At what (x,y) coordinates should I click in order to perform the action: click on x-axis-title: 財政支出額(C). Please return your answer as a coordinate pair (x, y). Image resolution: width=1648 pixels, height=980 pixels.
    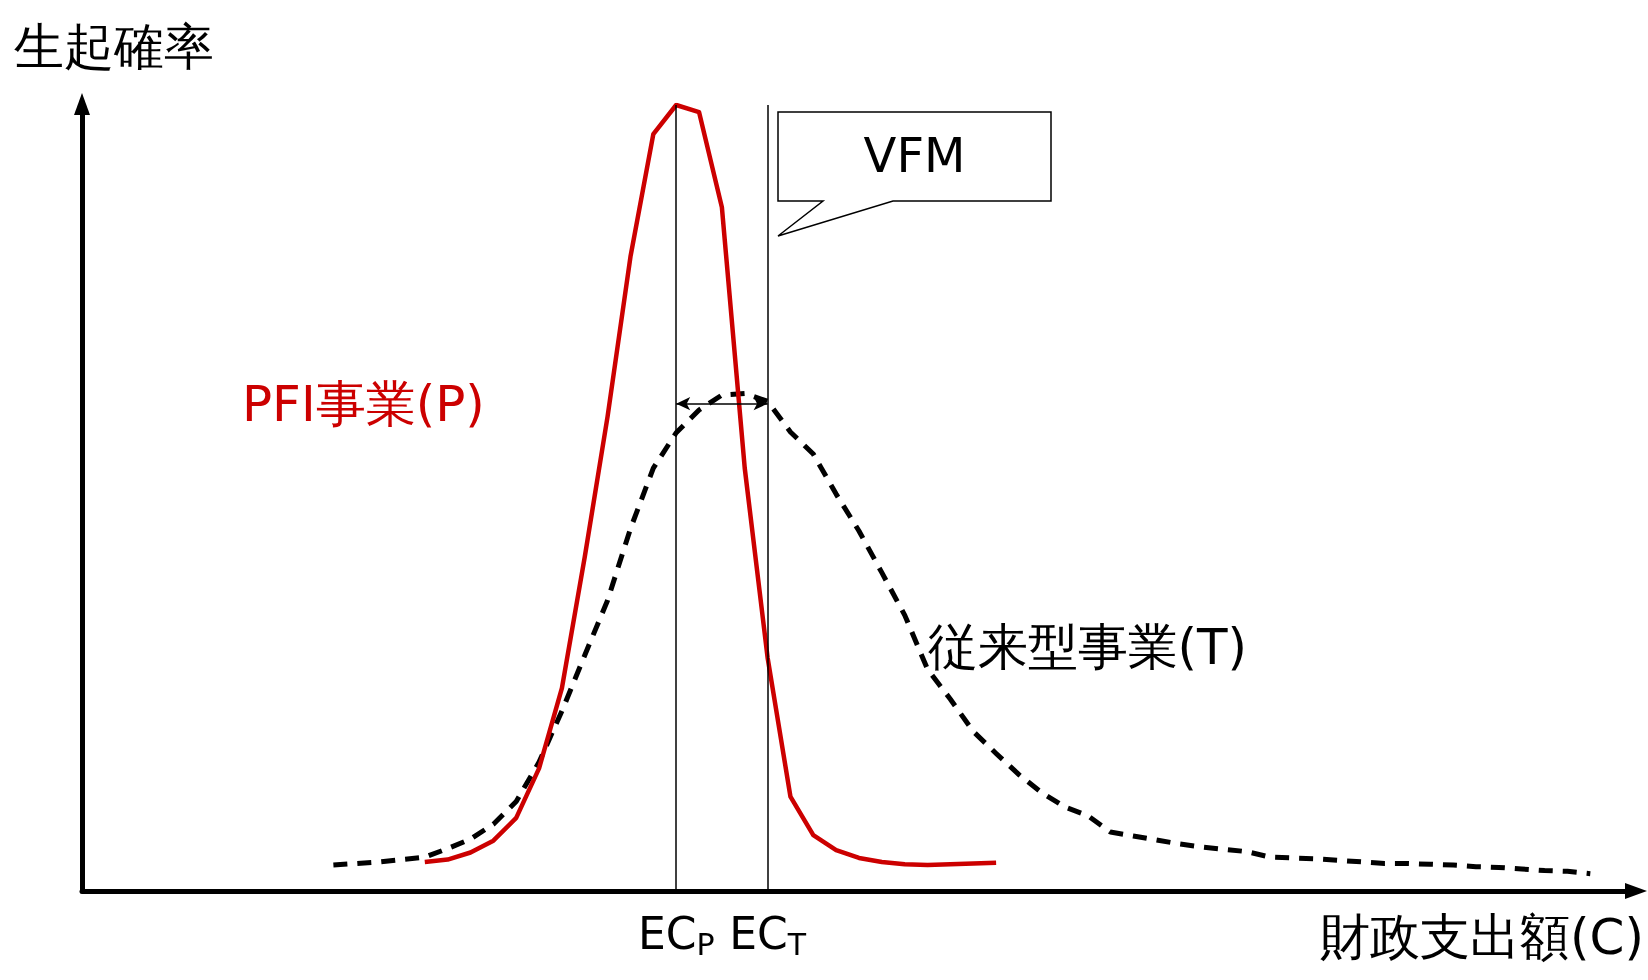
    Looking at the image, I should click on (1482, 937).